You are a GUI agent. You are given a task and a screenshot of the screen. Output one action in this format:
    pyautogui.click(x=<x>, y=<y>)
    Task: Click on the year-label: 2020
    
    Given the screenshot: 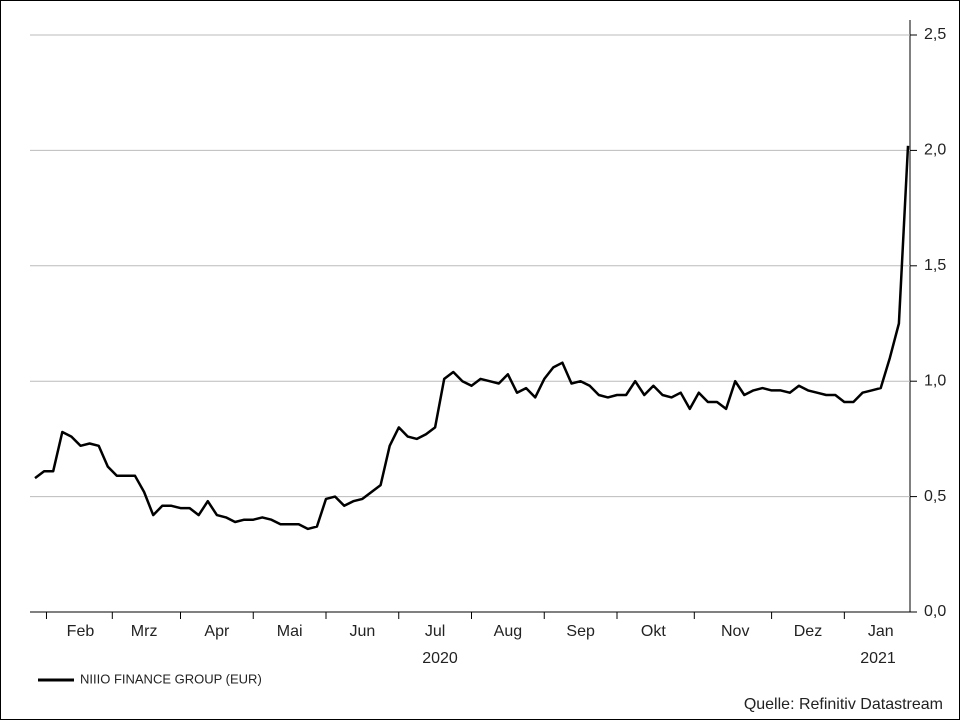 What is the action you would take?
    pyautogui.click(x=440, y=658)
    